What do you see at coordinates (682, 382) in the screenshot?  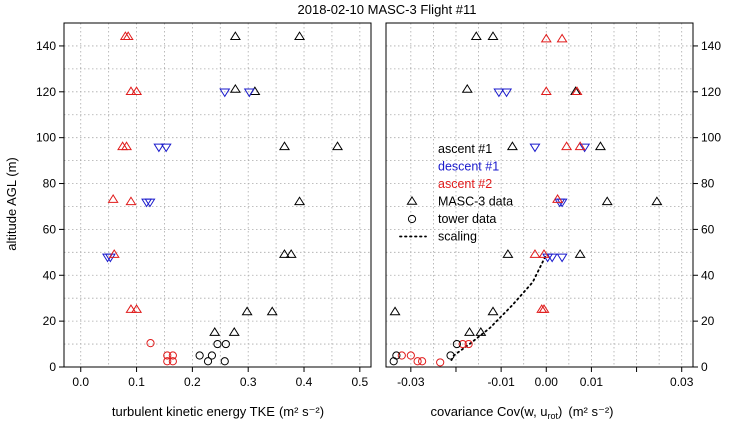 I see `x-tick-label: 0.03` at bounding box center [682, 382].